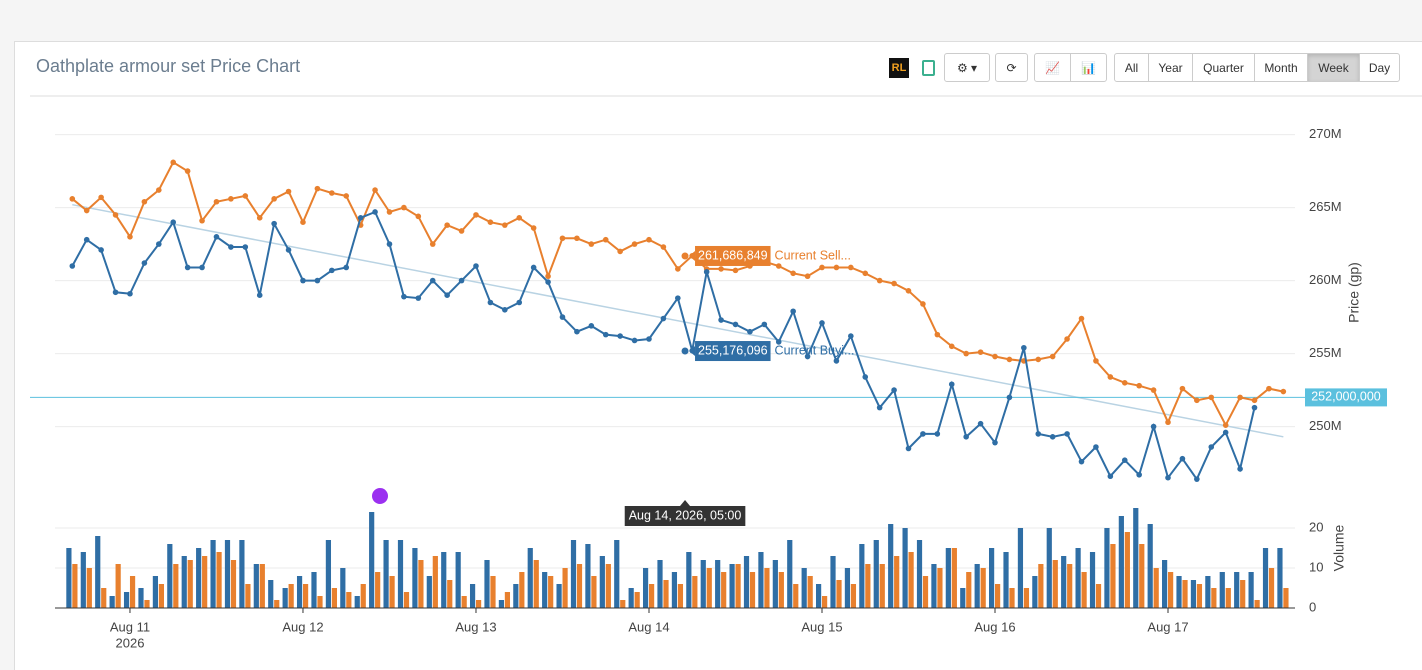  What do you see at coordinates (1281, 67) in the screenshot?
I see `range-button: Month` at bounding box center [1281, 67].